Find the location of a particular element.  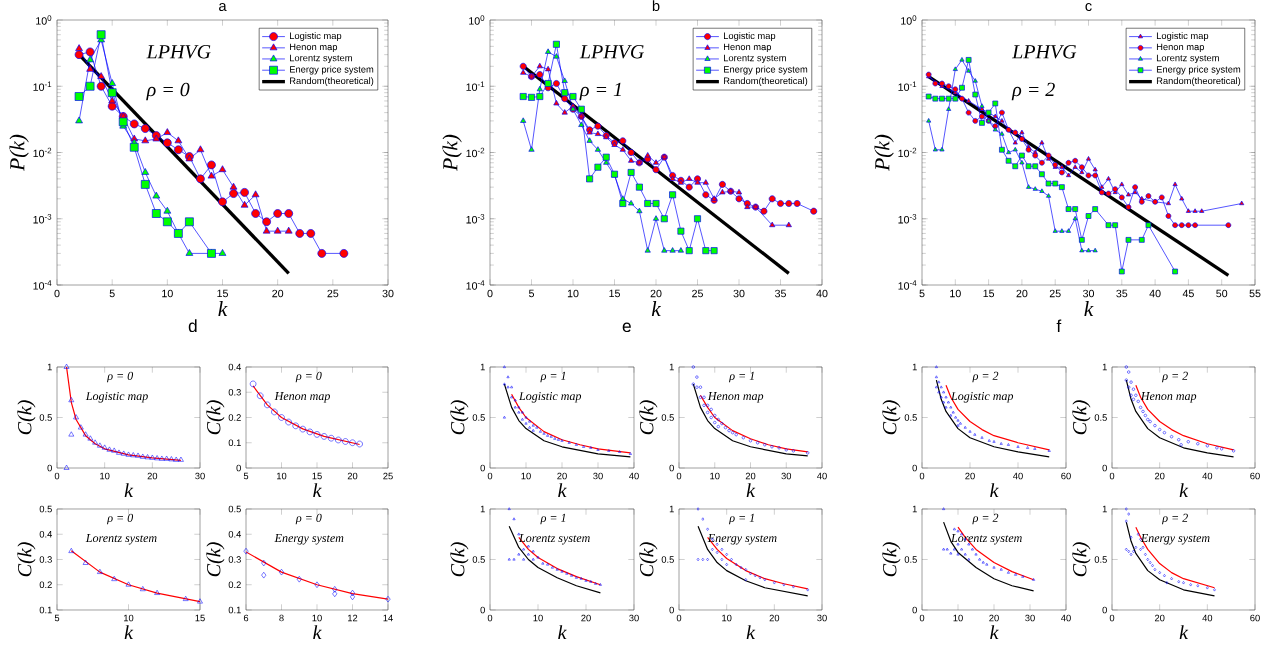

legend-label: Random(theoretical) is located at coordinates (332, 81).